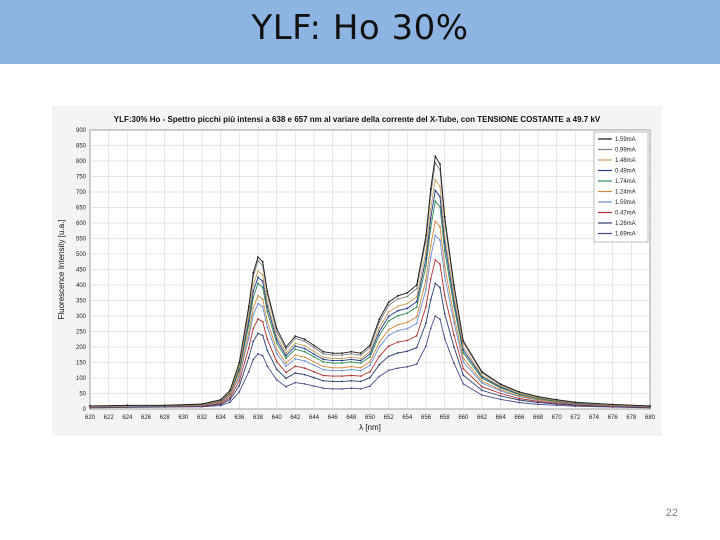 The width and height of the screenshot is (720, 540). I want to click on x-tick-label: 674, so click(594, 418).